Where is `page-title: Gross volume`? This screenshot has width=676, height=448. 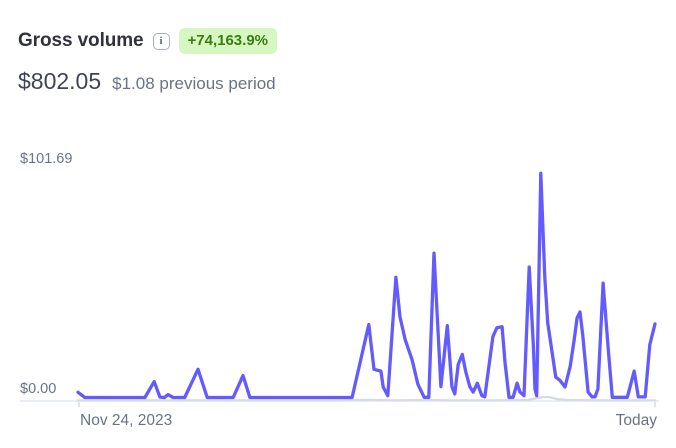
page-title: Gross volume is located at coordinates (81, 40).